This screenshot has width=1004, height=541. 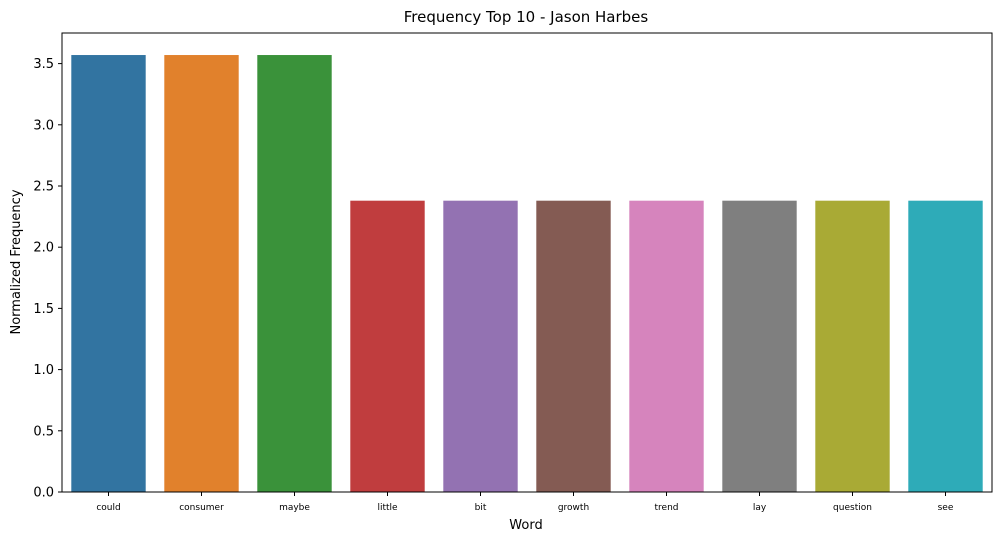 I want to click on y-axis-ticks: 0.0 0.5 1.0 1.5 2.0 2.5 3.0 3.5, so click(x=47, y=279).